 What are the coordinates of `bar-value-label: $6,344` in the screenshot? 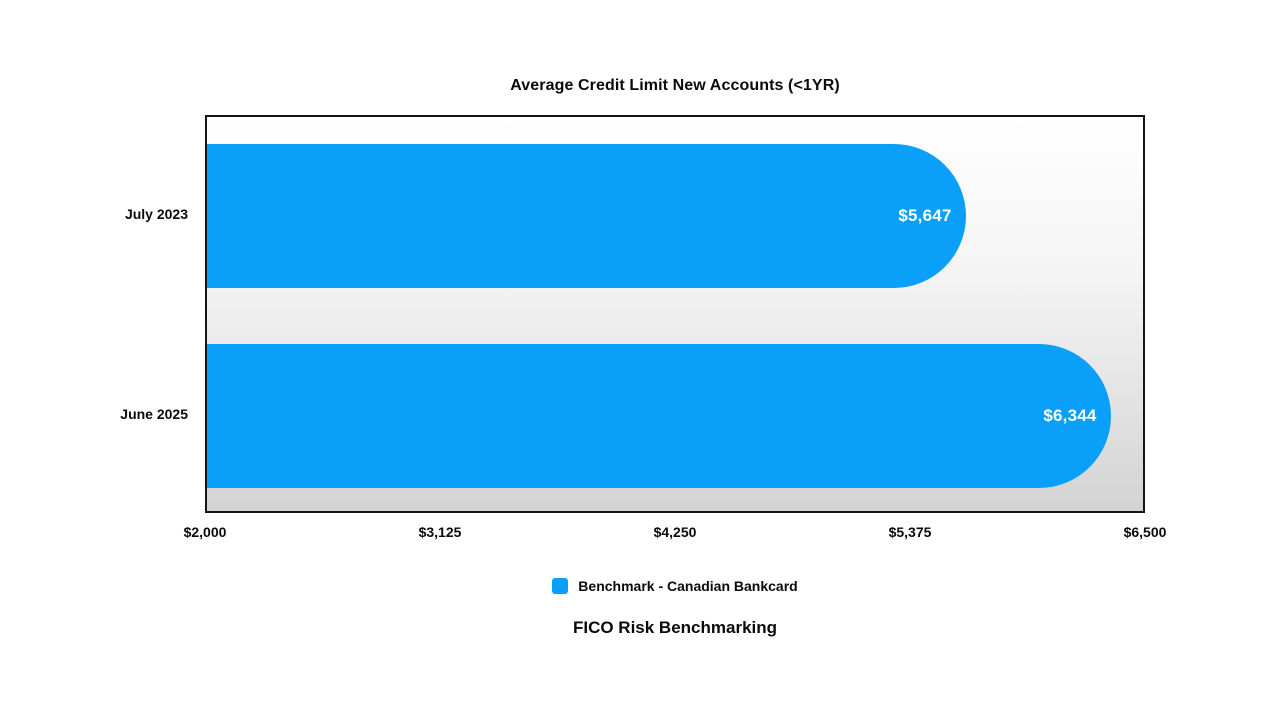 It's located at (1070, 415).